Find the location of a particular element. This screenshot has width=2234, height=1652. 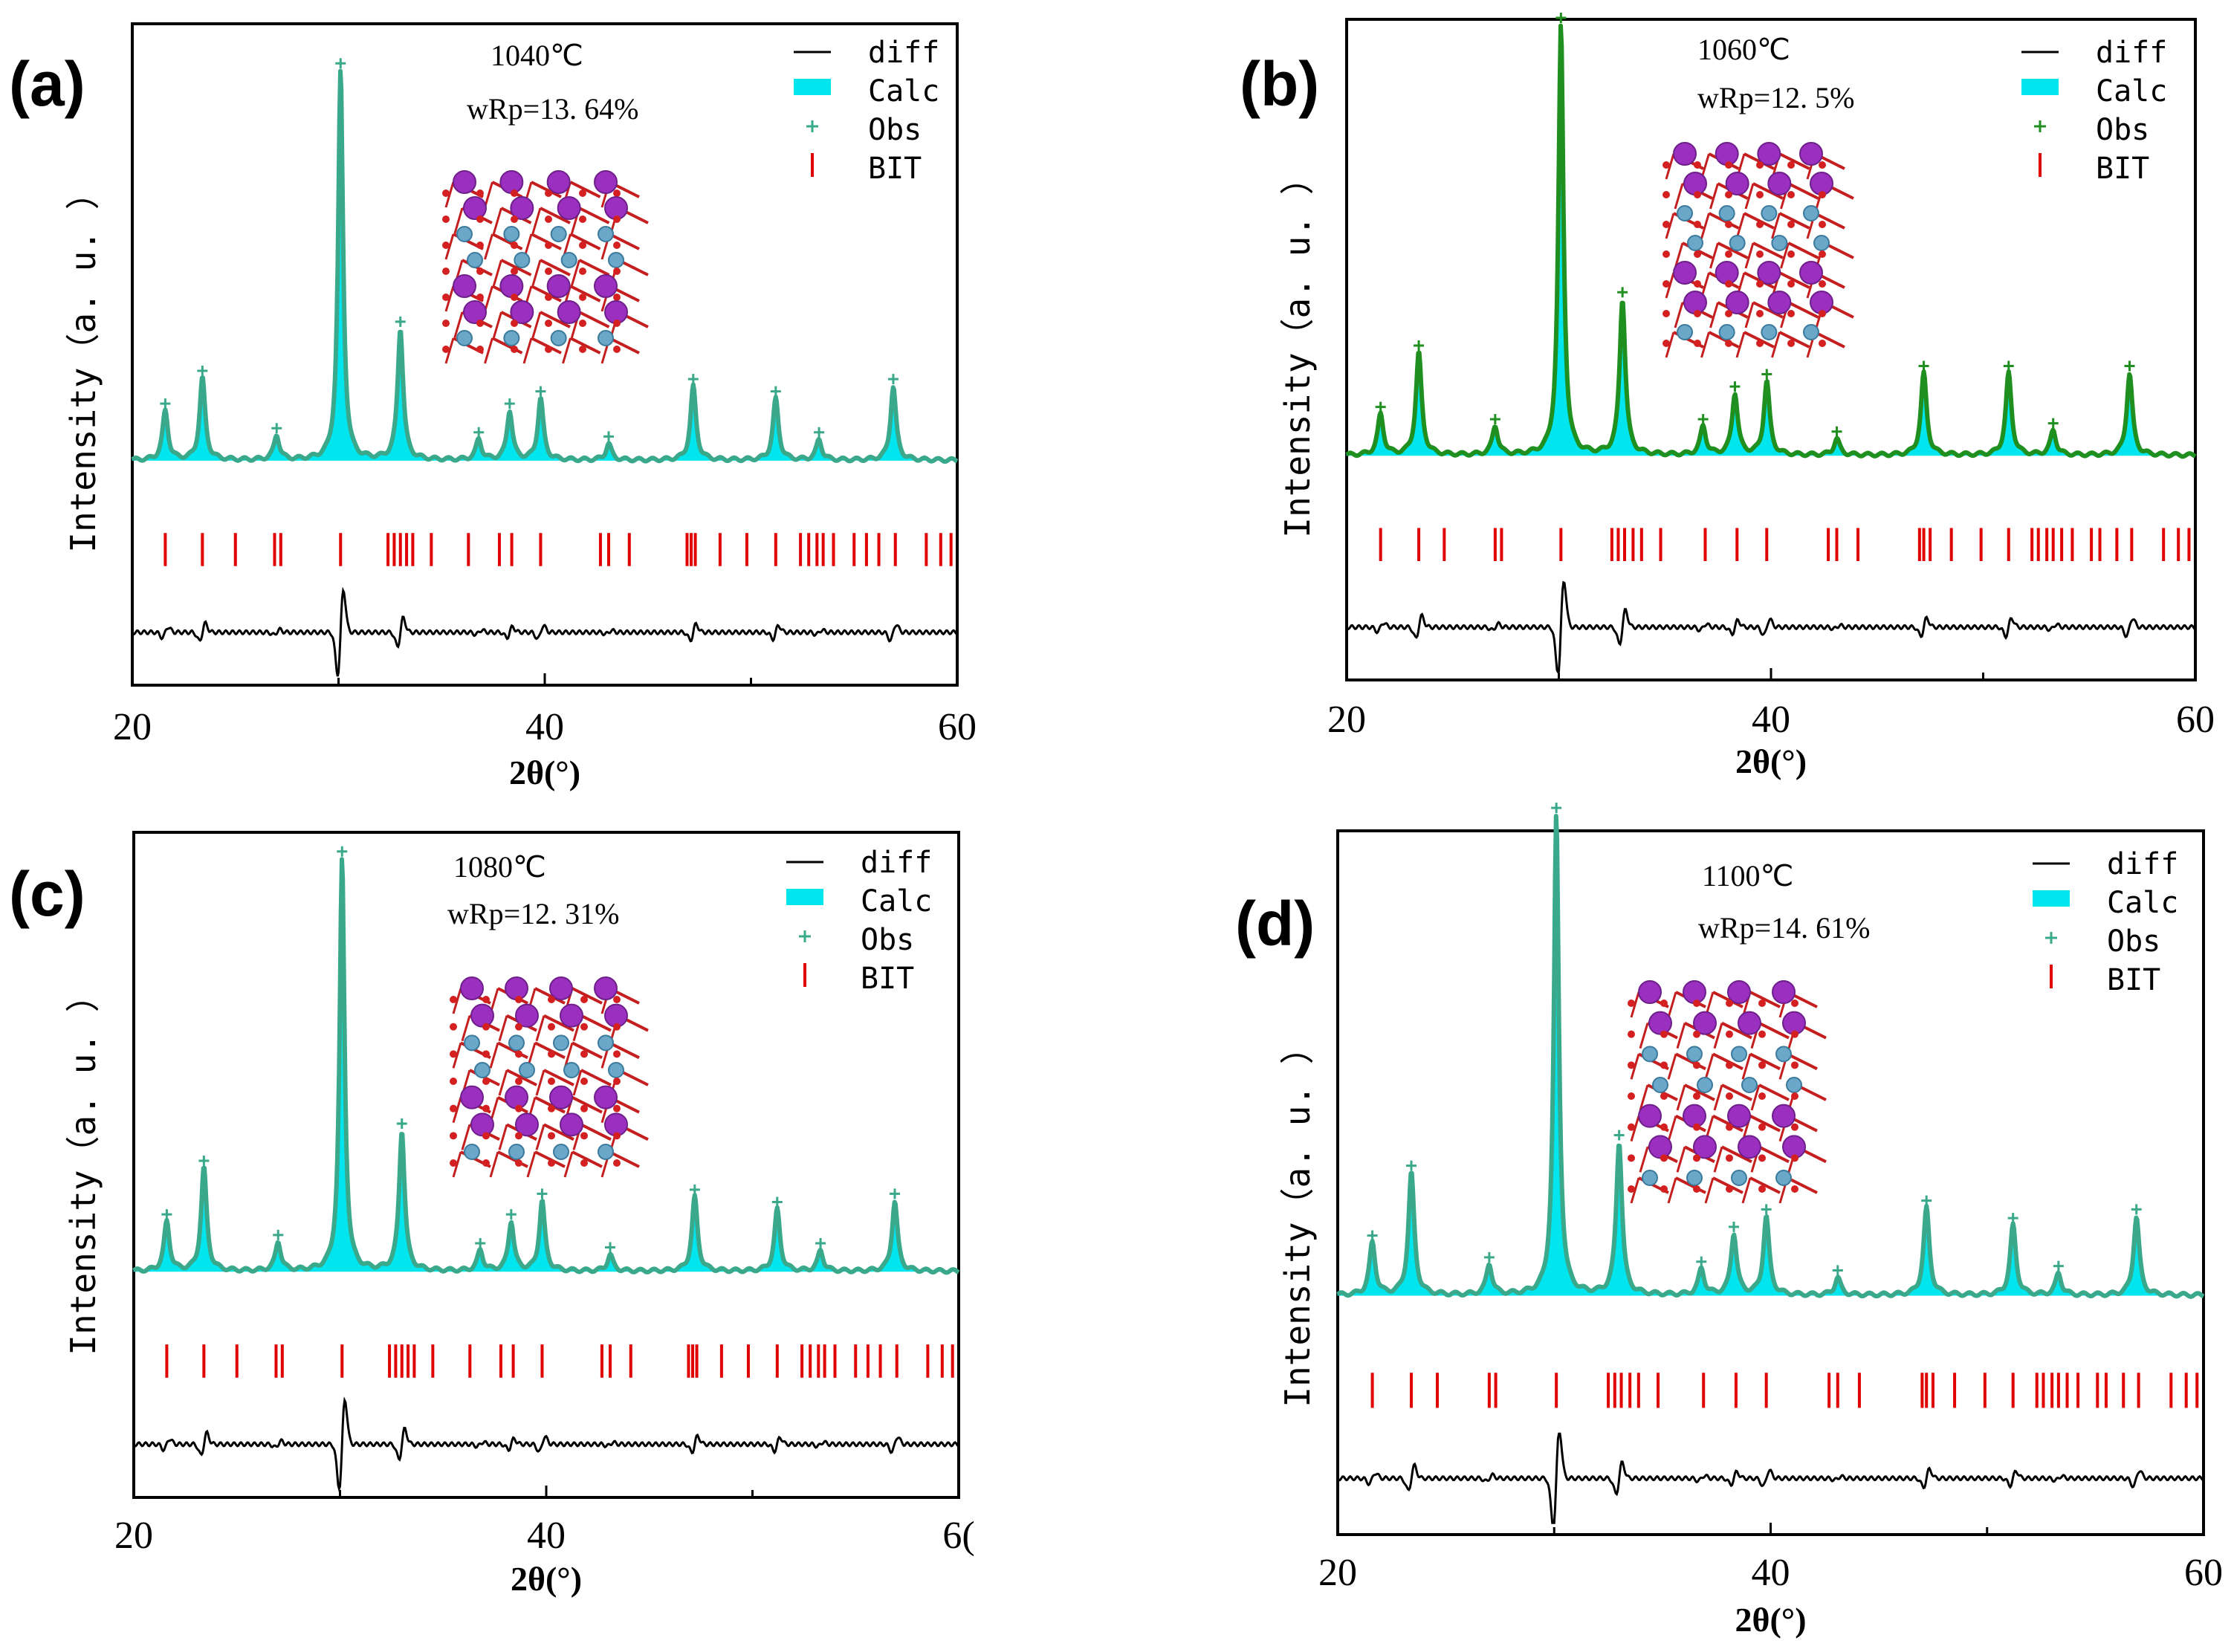

x-tick-label: 20 is located at coordinates (132, 727).